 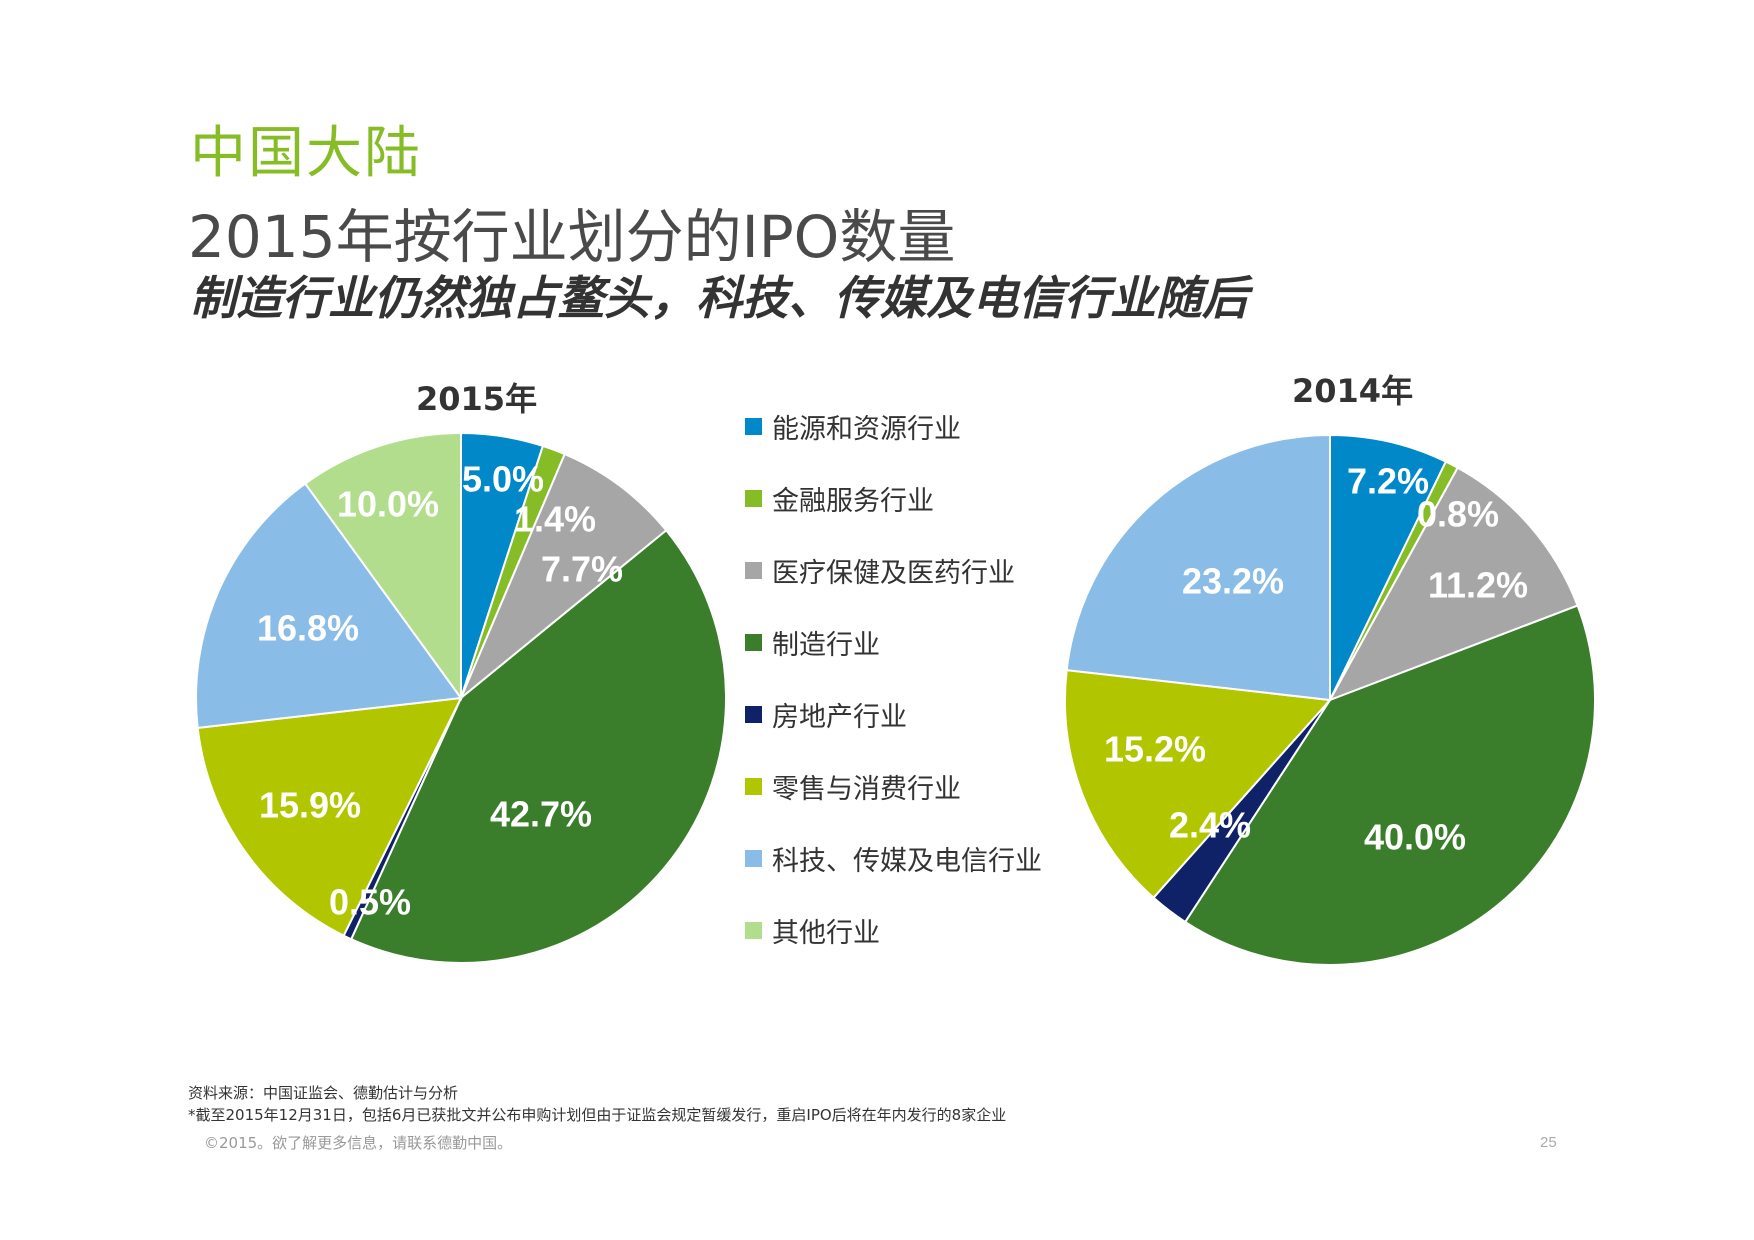 What do you see at coordinates (572, 237) in the screenshot?
I see `page-title: 2015年按行业划分的IPO数量` at bounding box center [572, 237].